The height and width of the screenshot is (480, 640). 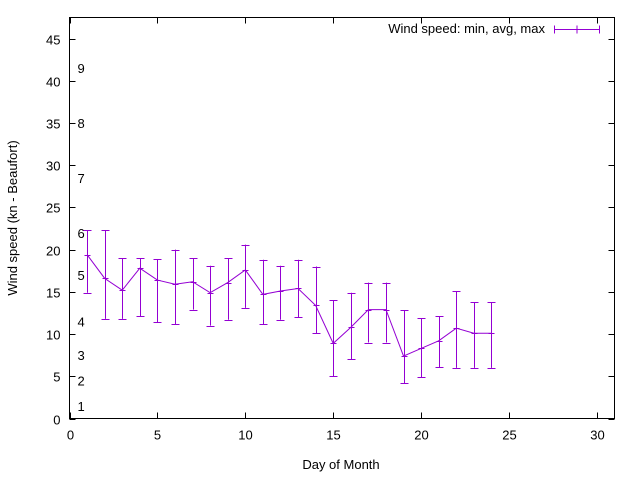 I want to click on y-tick-label: 5, so click(x=56, y=377).